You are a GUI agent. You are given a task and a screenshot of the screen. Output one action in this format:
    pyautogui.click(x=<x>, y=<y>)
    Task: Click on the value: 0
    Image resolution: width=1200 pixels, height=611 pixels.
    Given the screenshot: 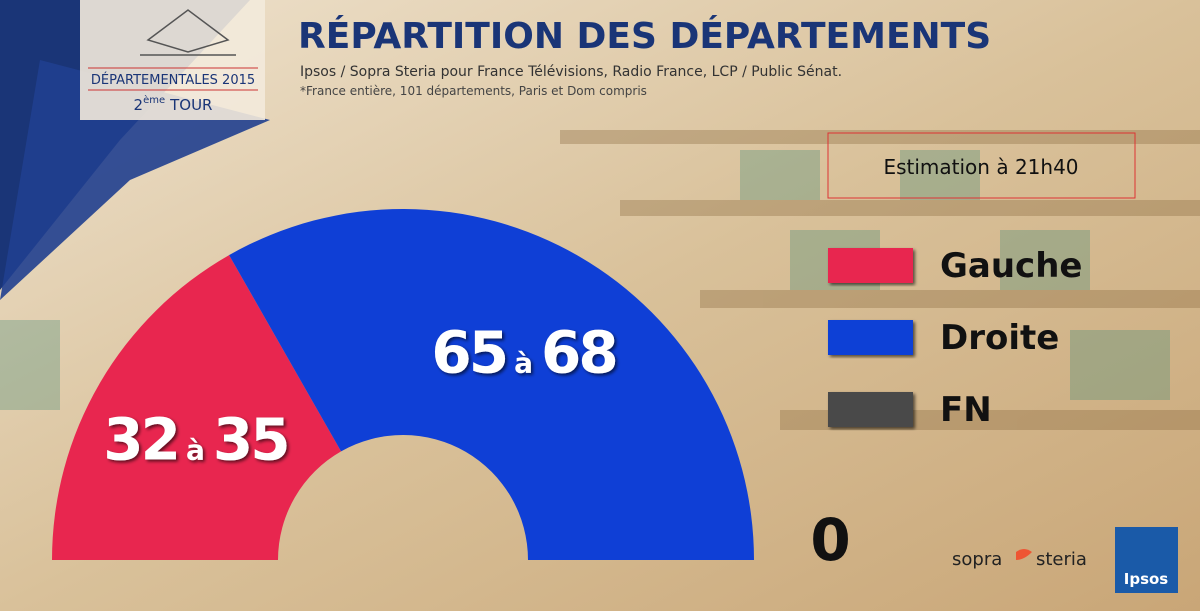 What is the action you would take?
    pyautogui.click(x=829, y=540)
    